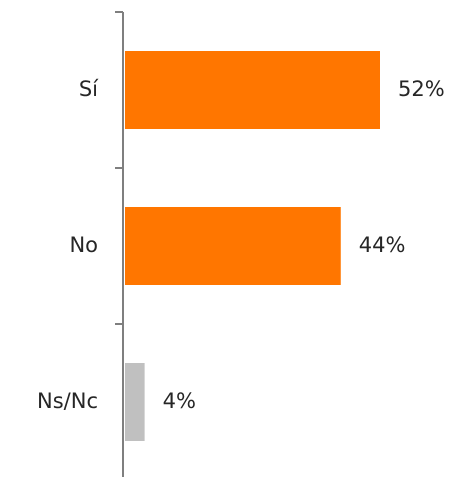  What do you see at coordinates (83, 245) in the screenshot?
I see `category-label: No` at bounding box center [83, 245].